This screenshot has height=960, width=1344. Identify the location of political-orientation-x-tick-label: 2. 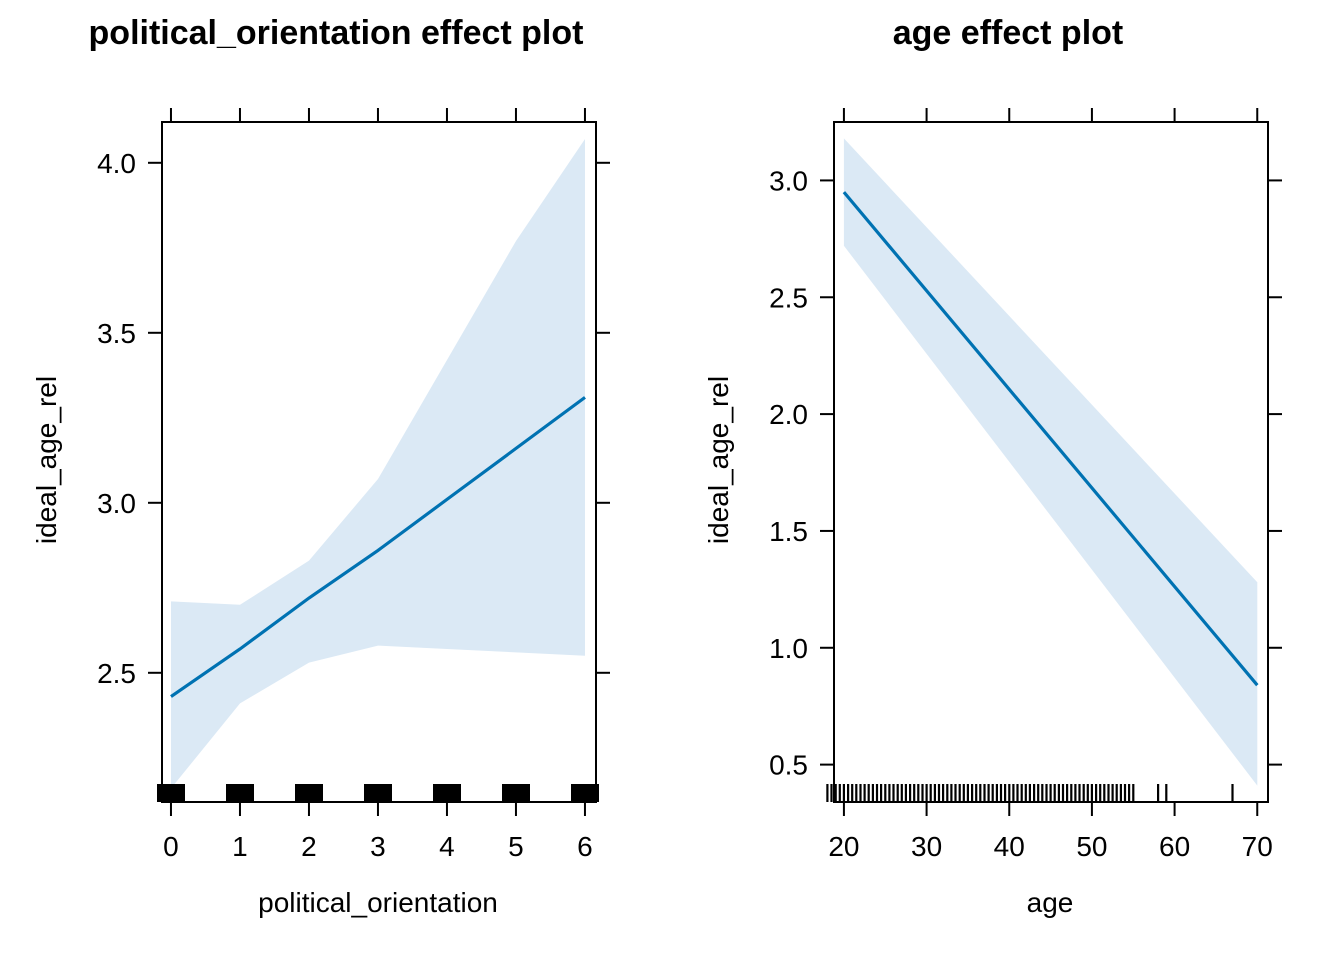
(309, 846).